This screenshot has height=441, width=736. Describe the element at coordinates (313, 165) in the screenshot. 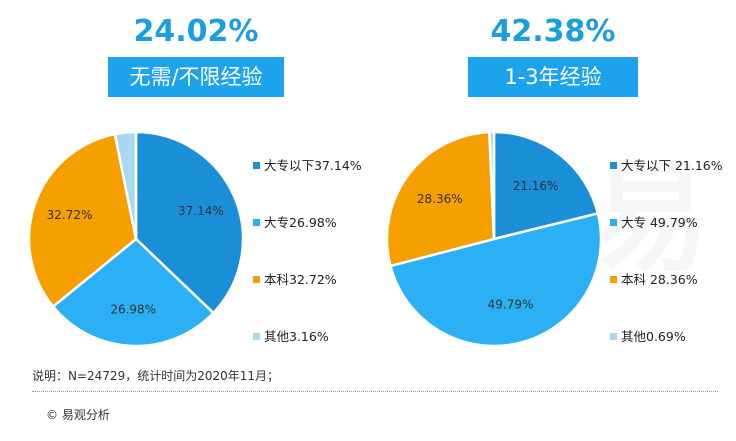

I see `pie1-legend-label-1: 大专以下37.14%` at that location.